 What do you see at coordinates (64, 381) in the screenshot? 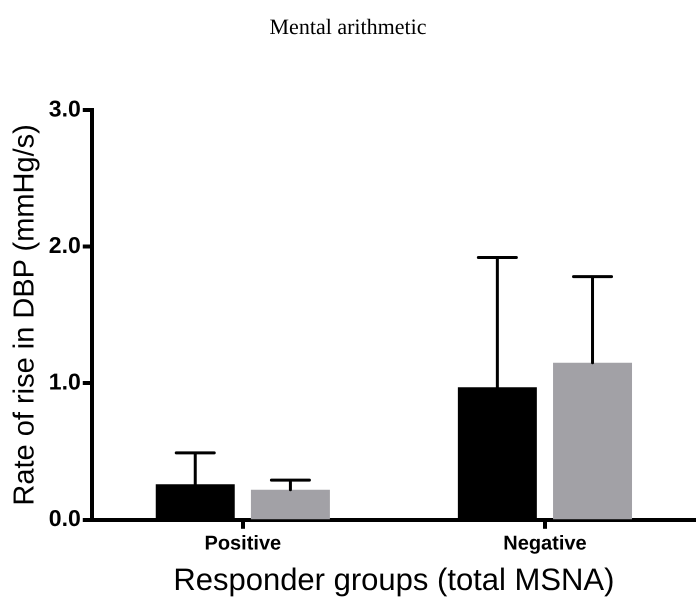
I see `y-tick-label: 1.0` at bounding box center [64, 381].